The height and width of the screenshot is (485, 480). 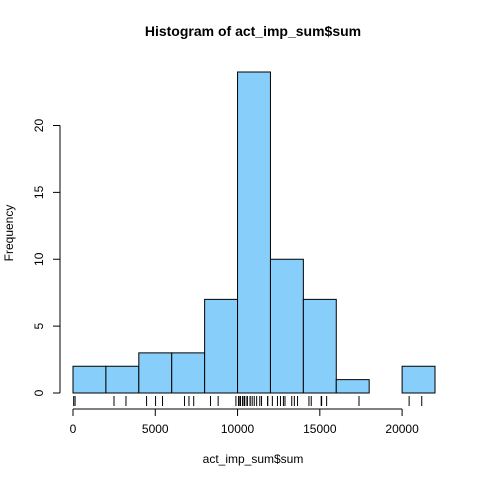 What do you see at coordinates (39, 126) in the screenshot?
I see `y-tick-label-4: 20` at bounding box center [39, 126].